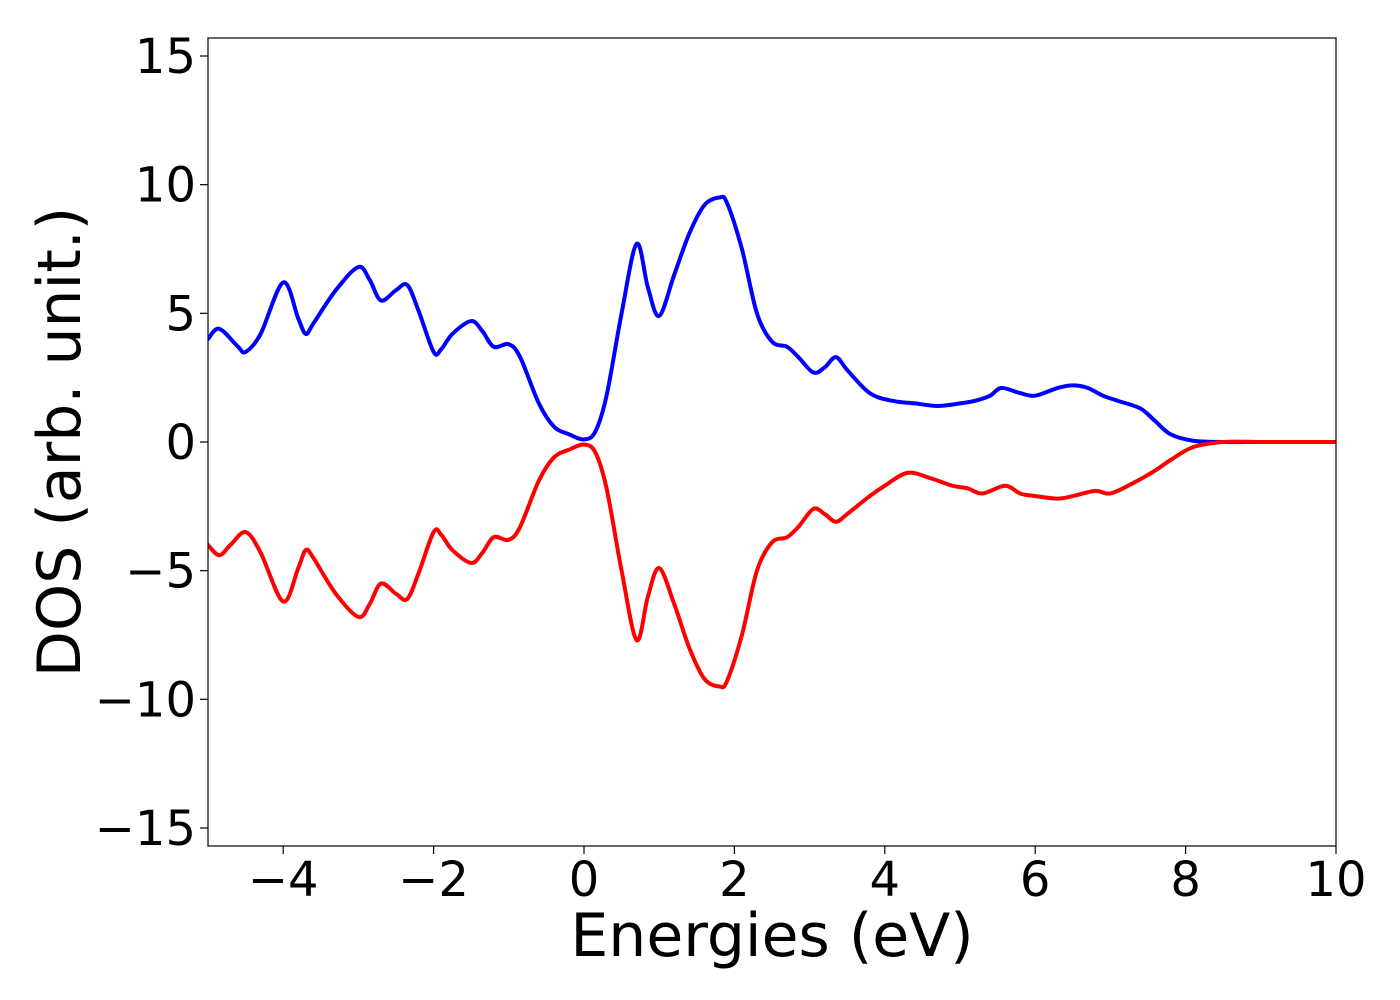  I want to click on y-tick-label: 15, so click(165, 57).